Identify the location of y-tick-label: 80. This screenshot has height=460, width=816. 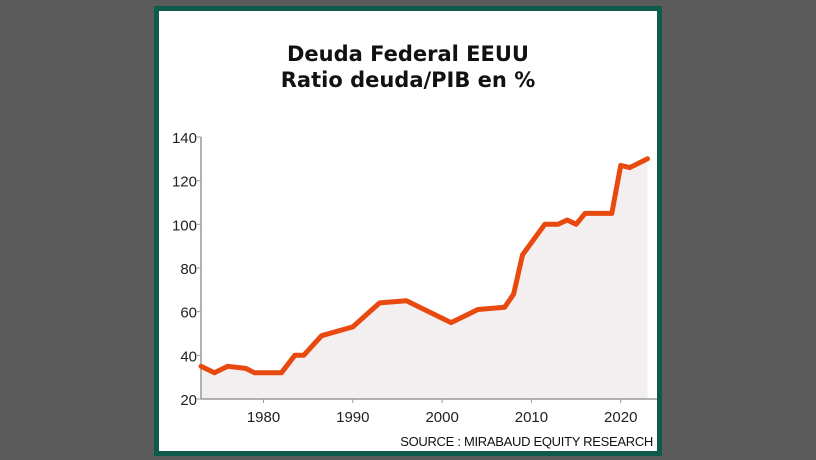
(188, 269).